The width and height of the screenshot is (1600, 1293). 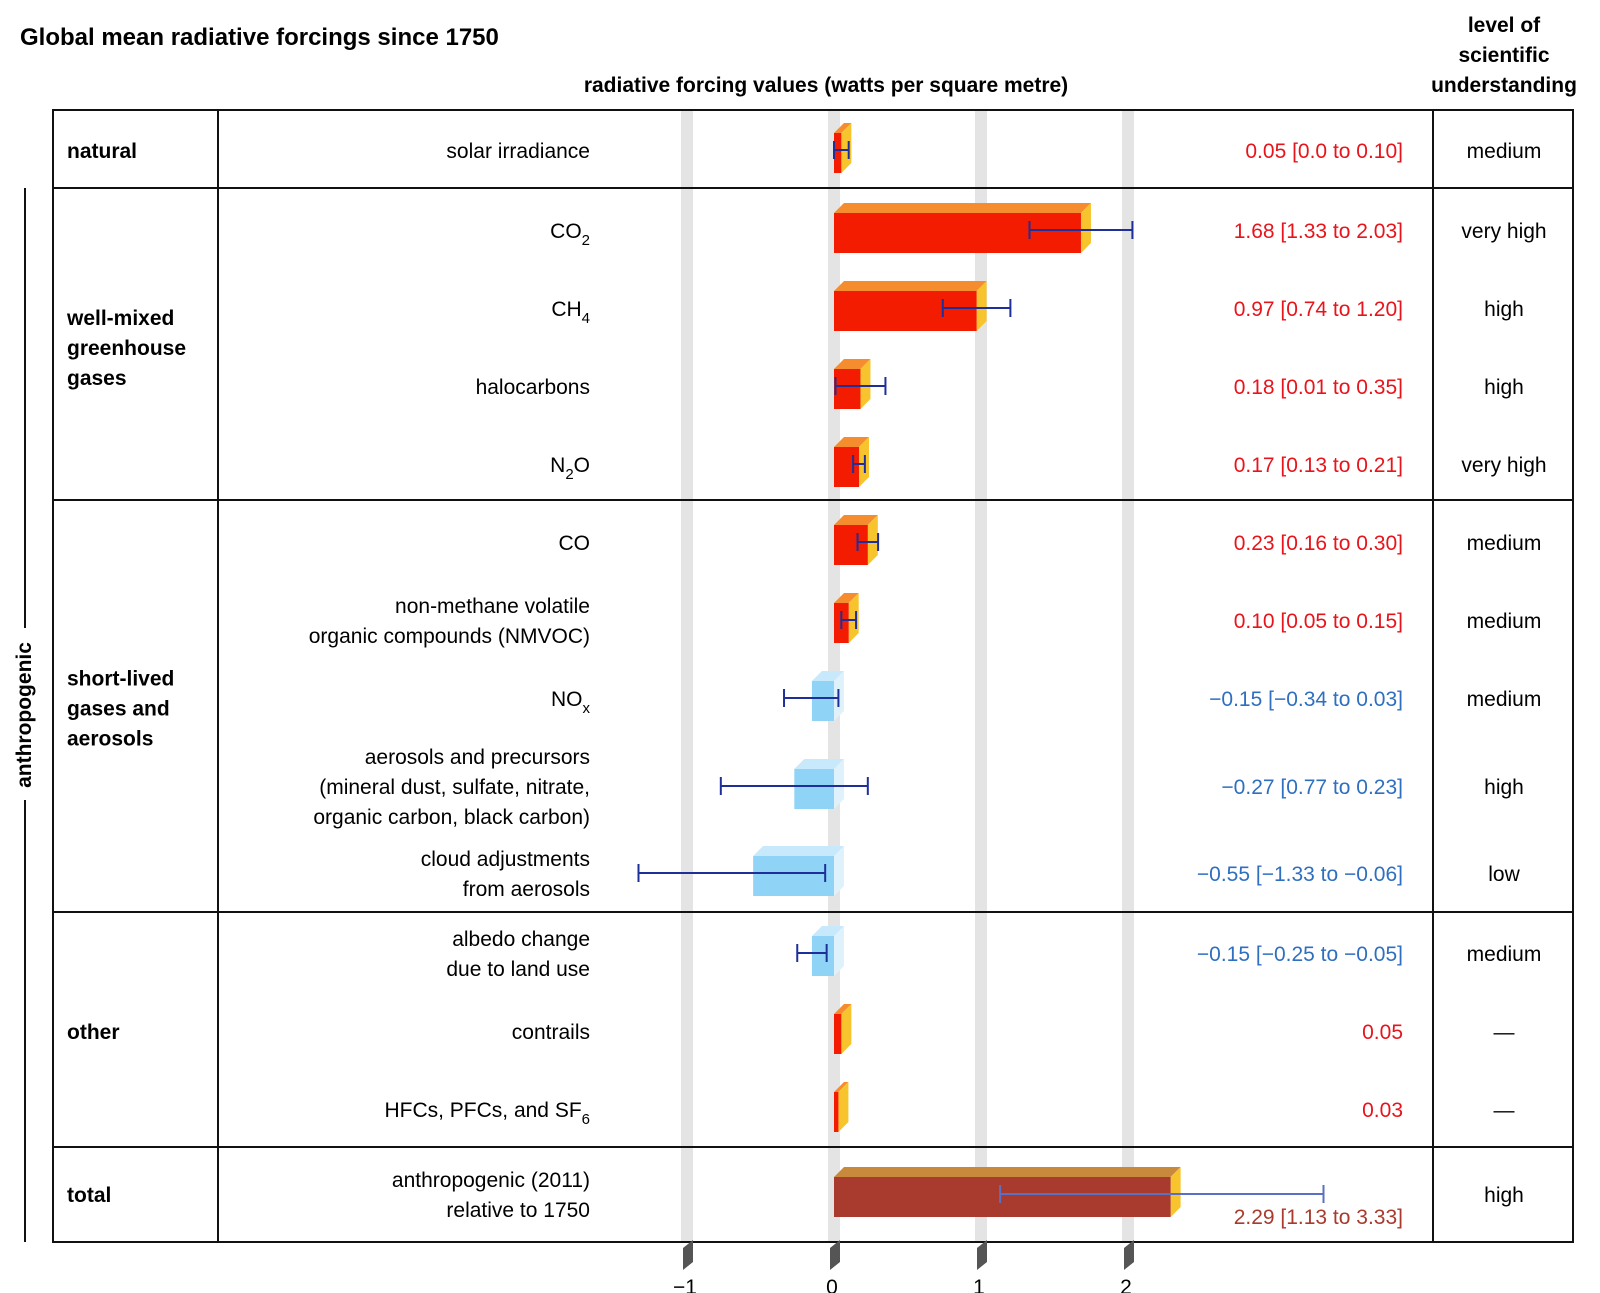 What do you see at coordinates (102, 151) in the screenshot?
I see `group-label: natural` at bounding box center [102, 151].